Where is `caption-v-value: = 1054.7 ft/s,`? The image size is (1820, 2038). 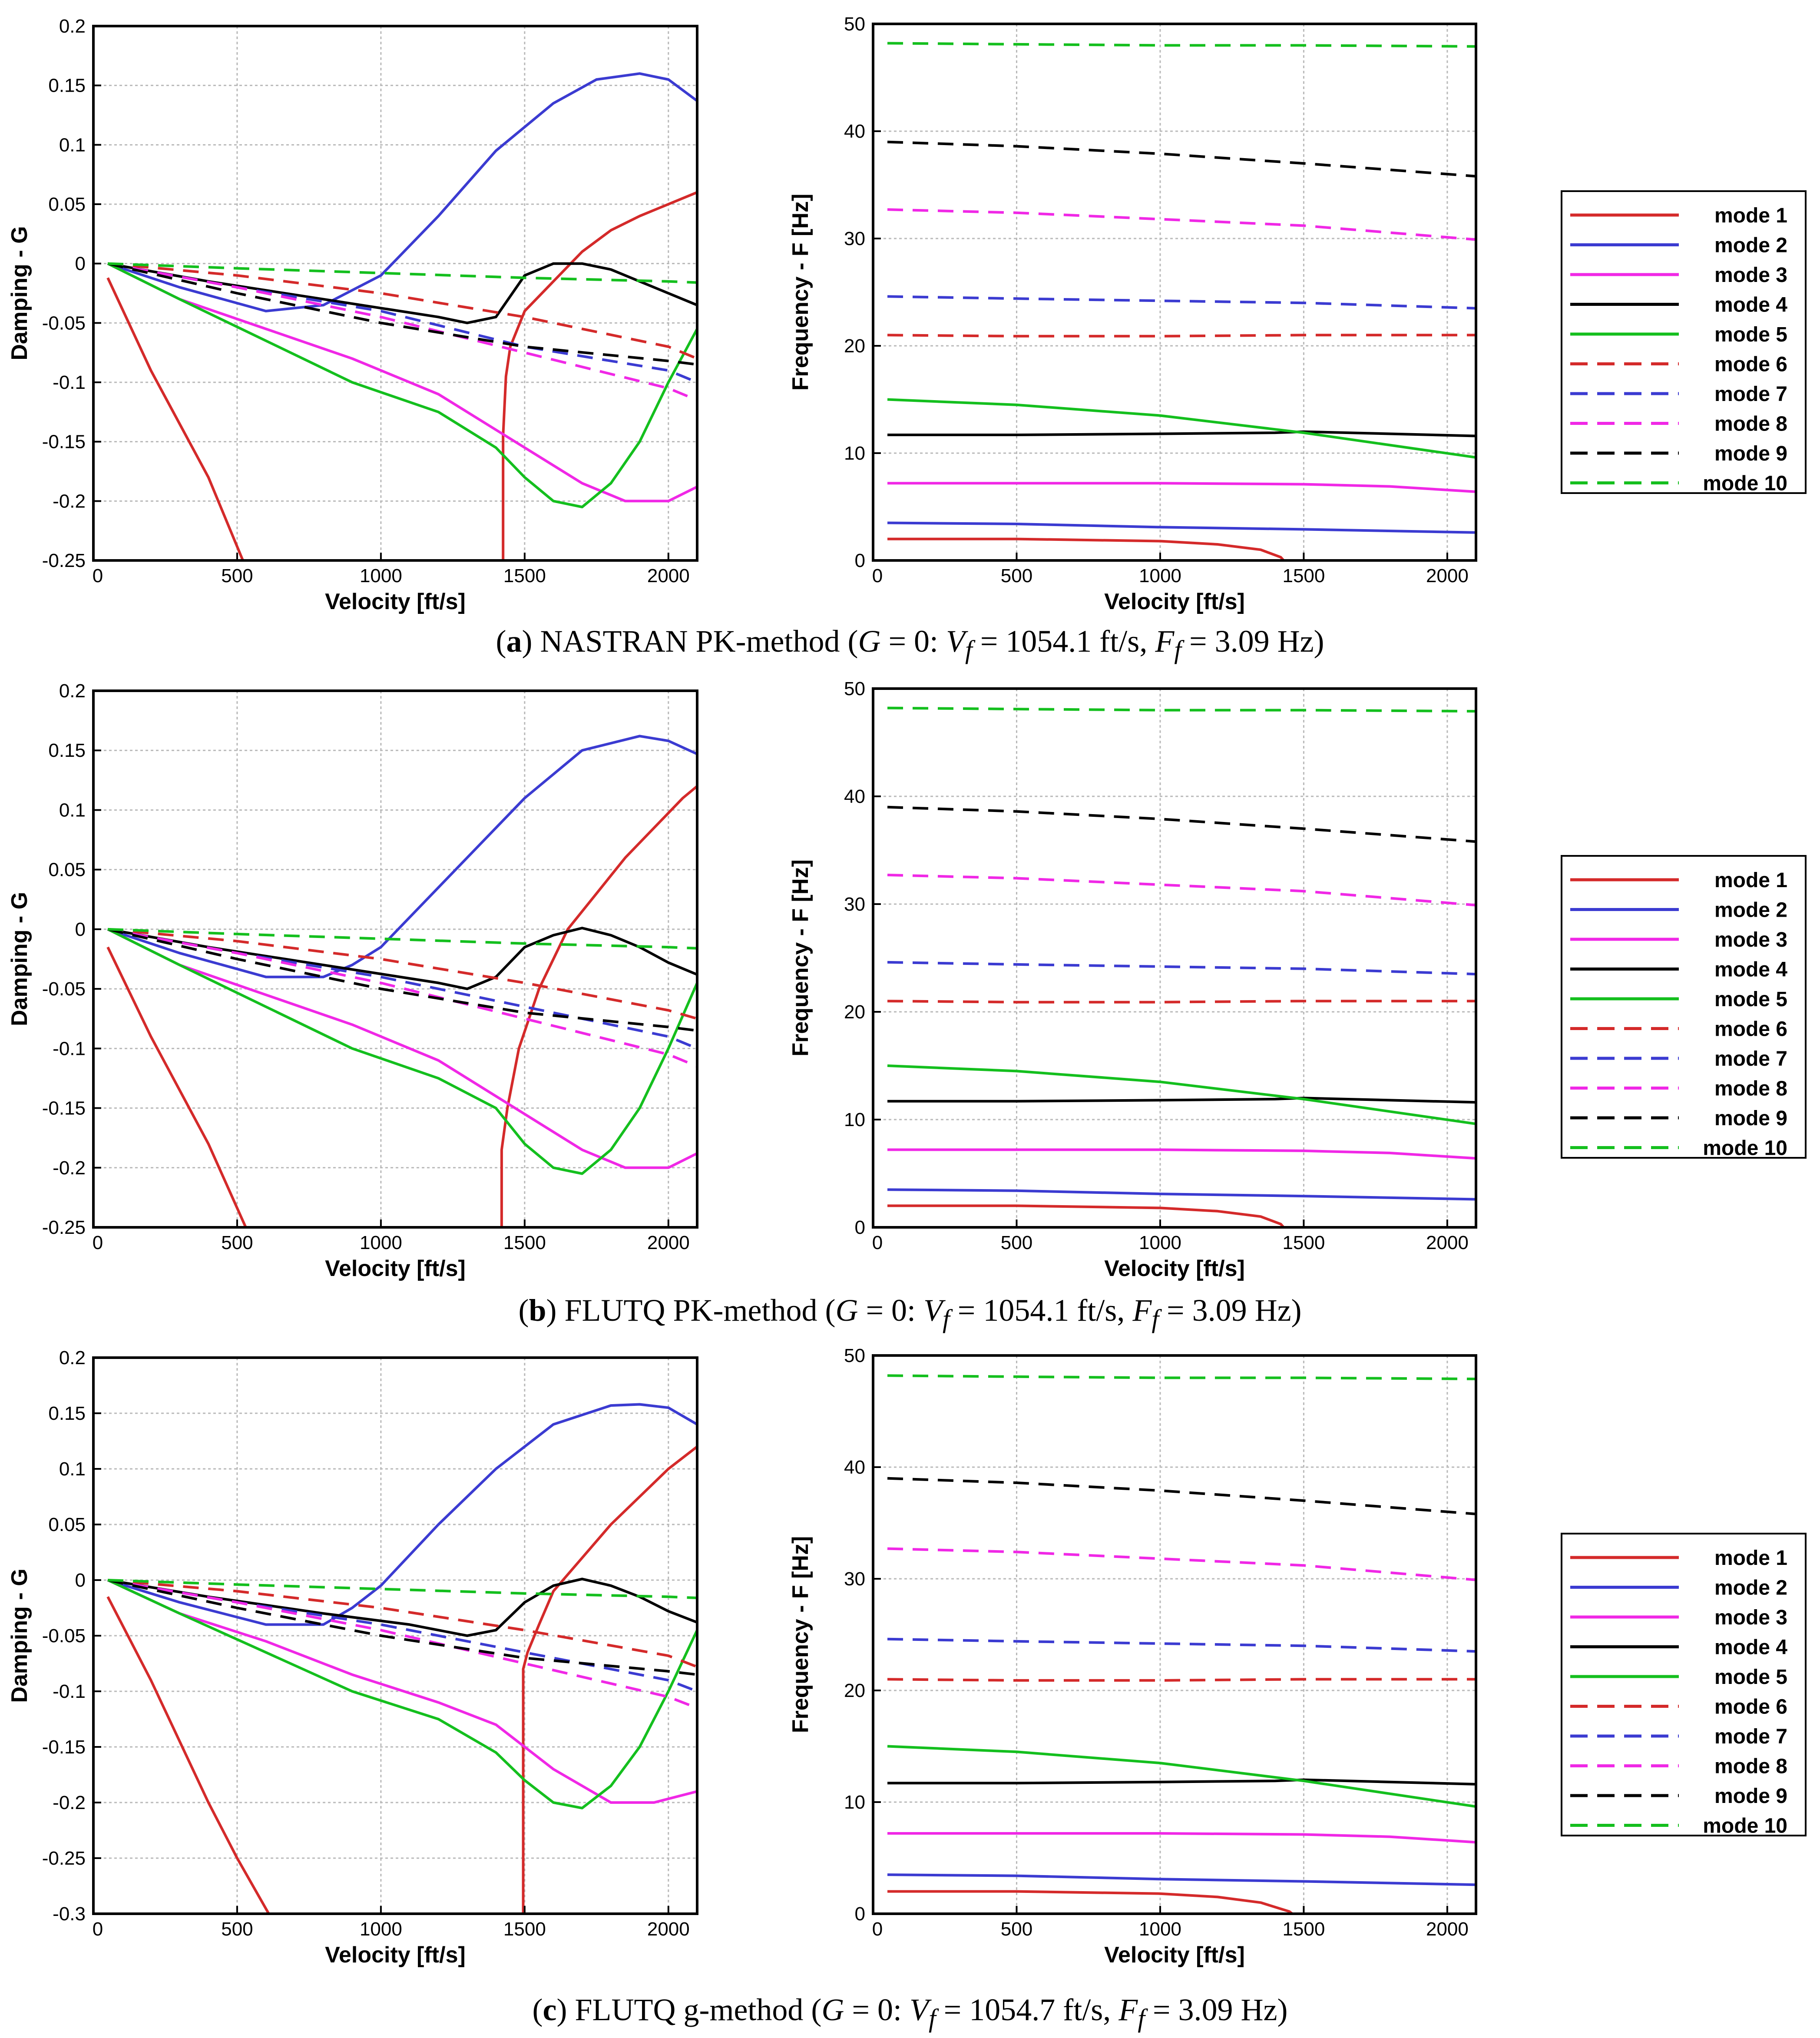
caption-v-value: = 1054.7 ft/s, is located at coordinates (1027, 2009).